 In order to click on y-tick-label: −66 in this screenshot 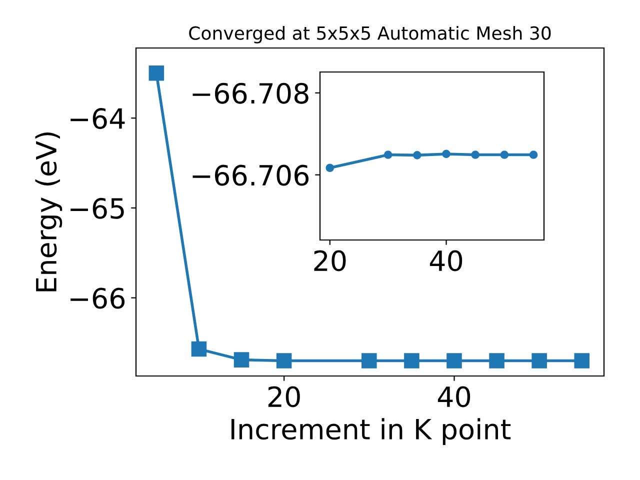, I will do `click(97, 298)`.